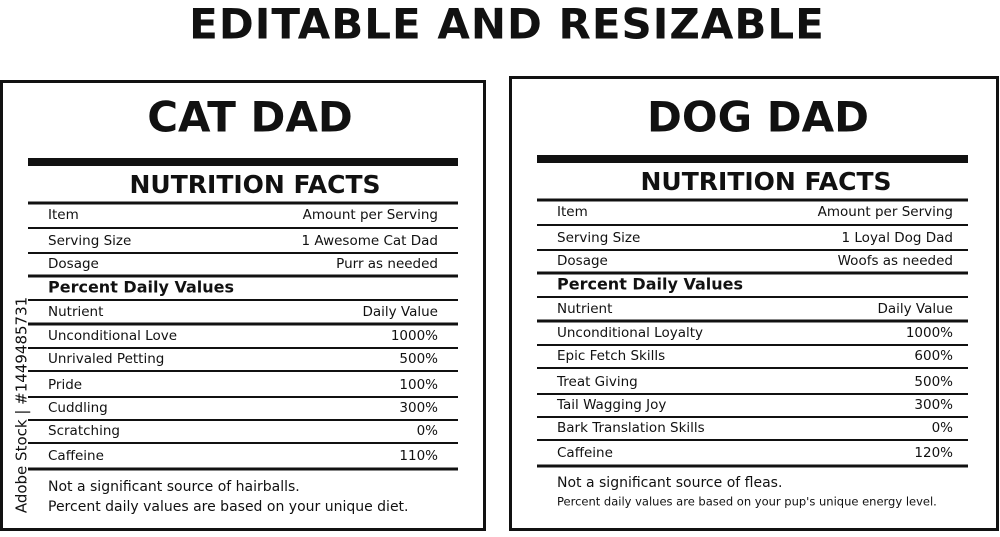  Describe the element at coordinates (112, 336) in the screenshot. I see `row-label: Unconditional Love` at that location.